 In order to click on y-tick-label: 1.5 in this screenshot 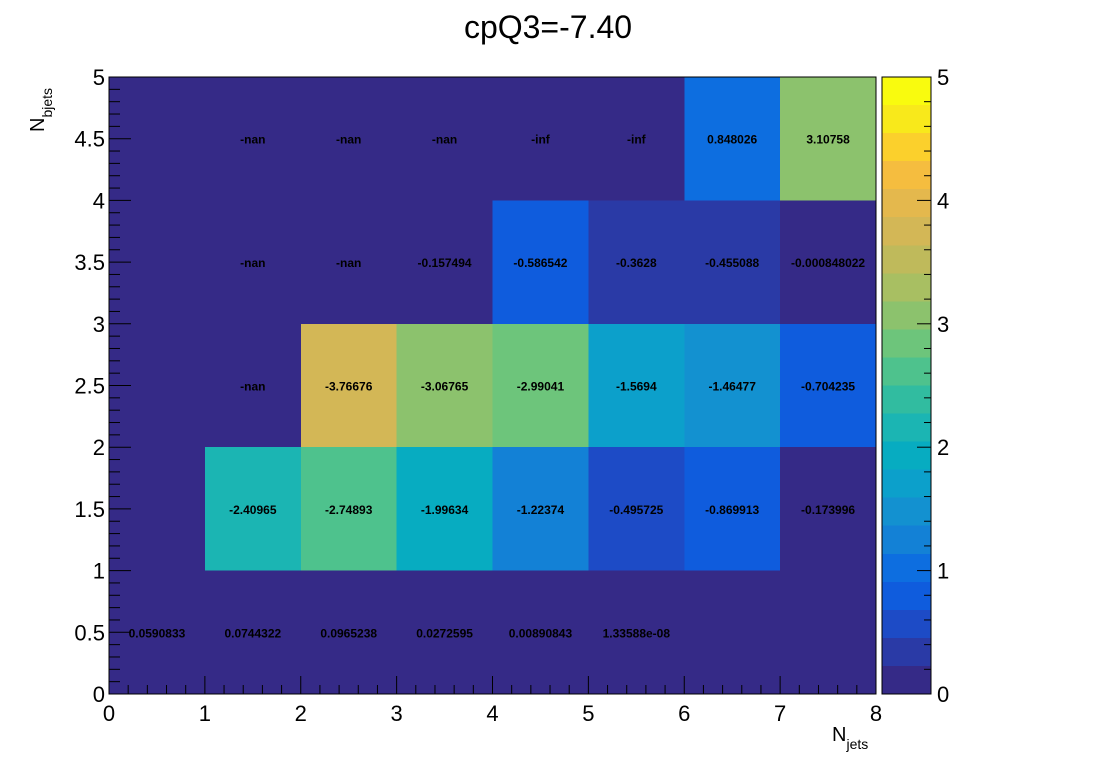, I will do `click(89, 509)`.